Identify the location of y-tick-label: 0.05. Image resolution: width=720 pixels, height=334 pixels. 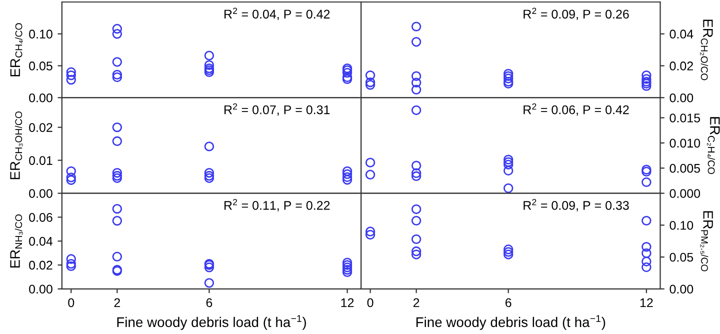
(40, 66).